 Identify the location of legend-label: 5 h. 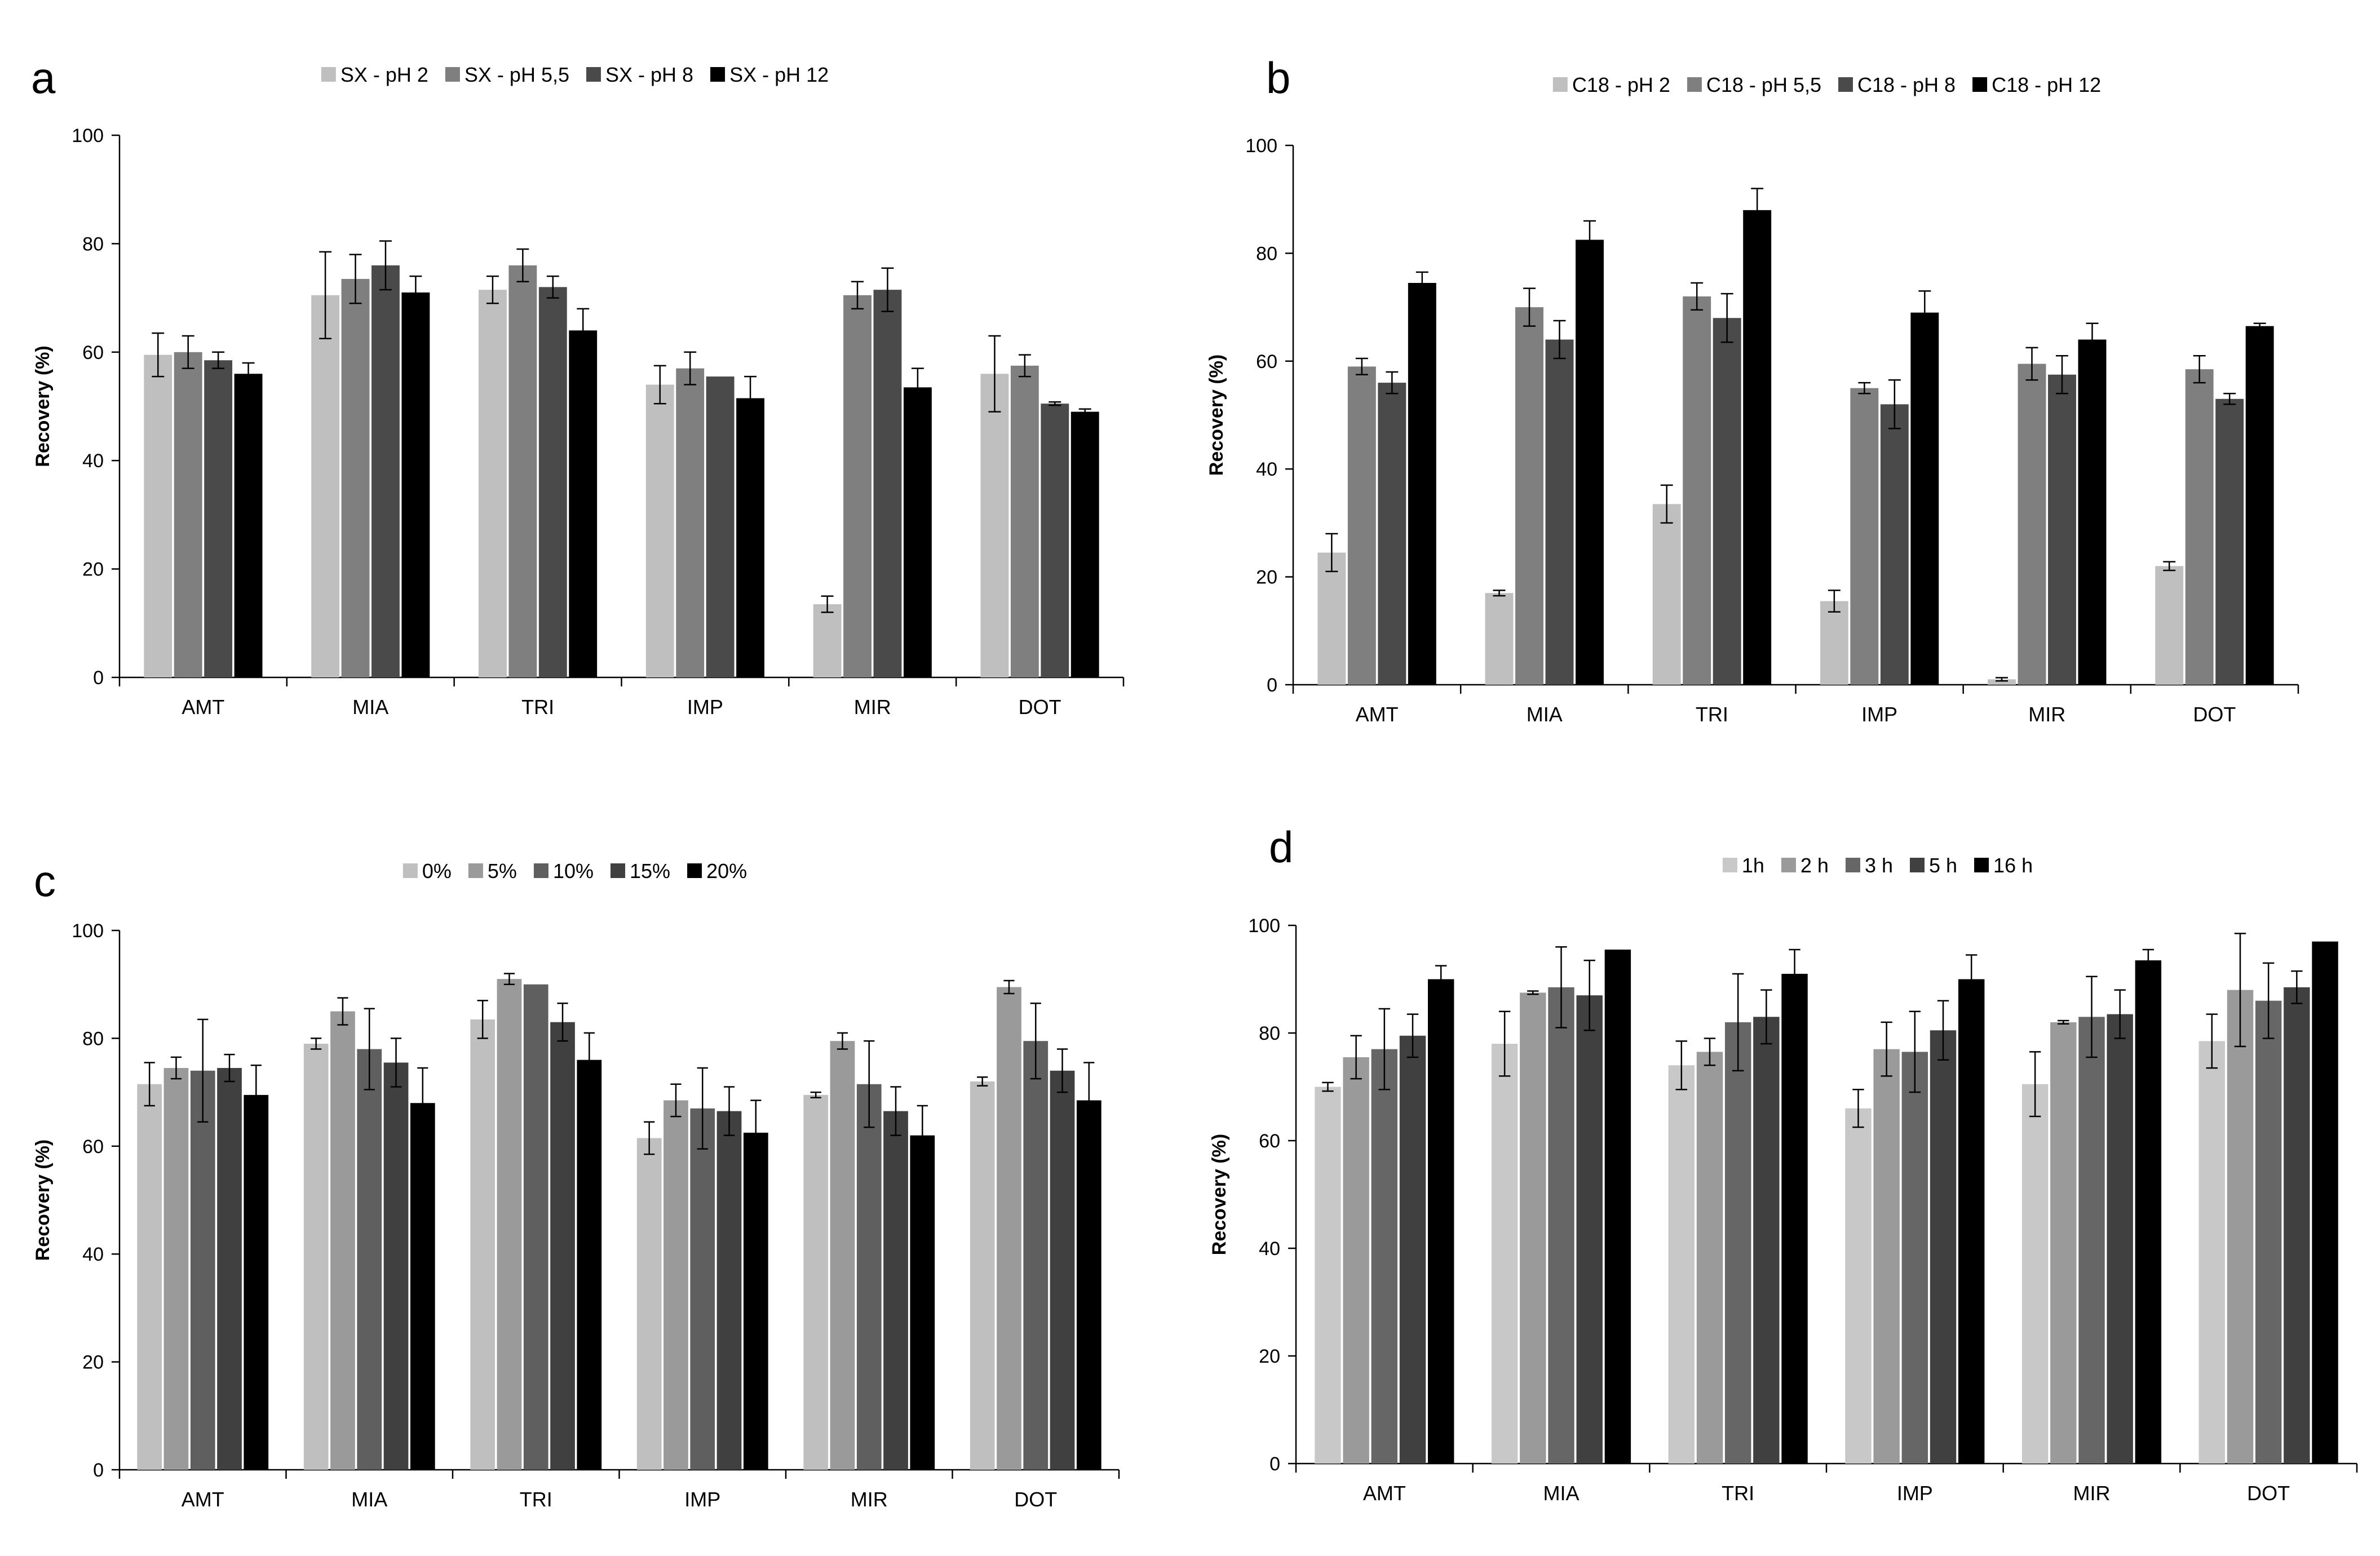
(1943, 866).